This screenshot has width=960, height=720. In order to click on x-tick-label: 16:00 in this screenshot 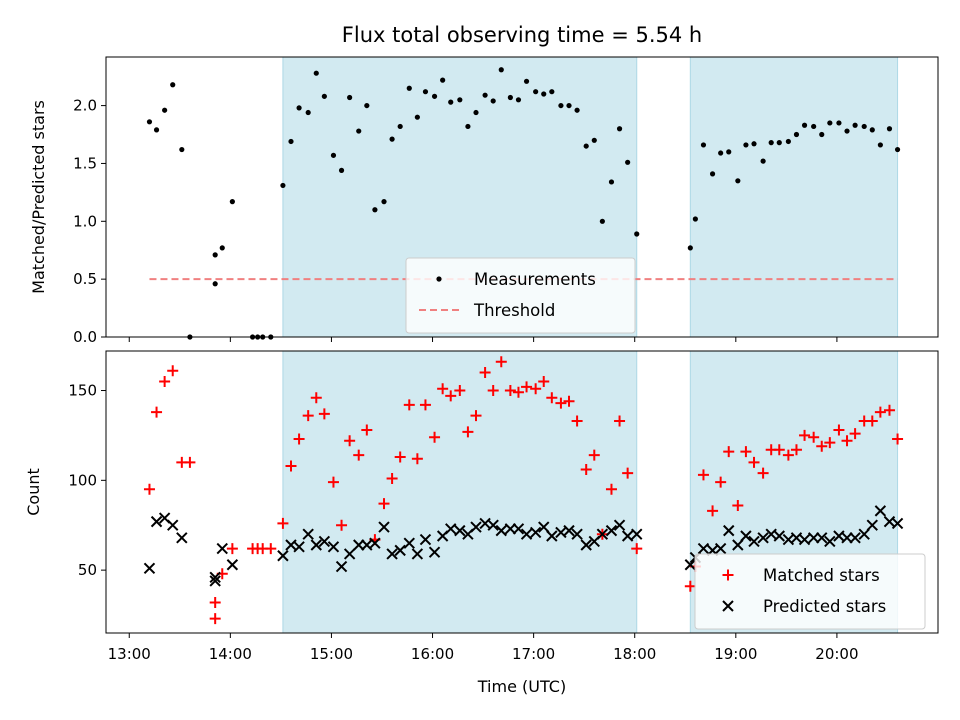, I will do `click(432, 654)`.